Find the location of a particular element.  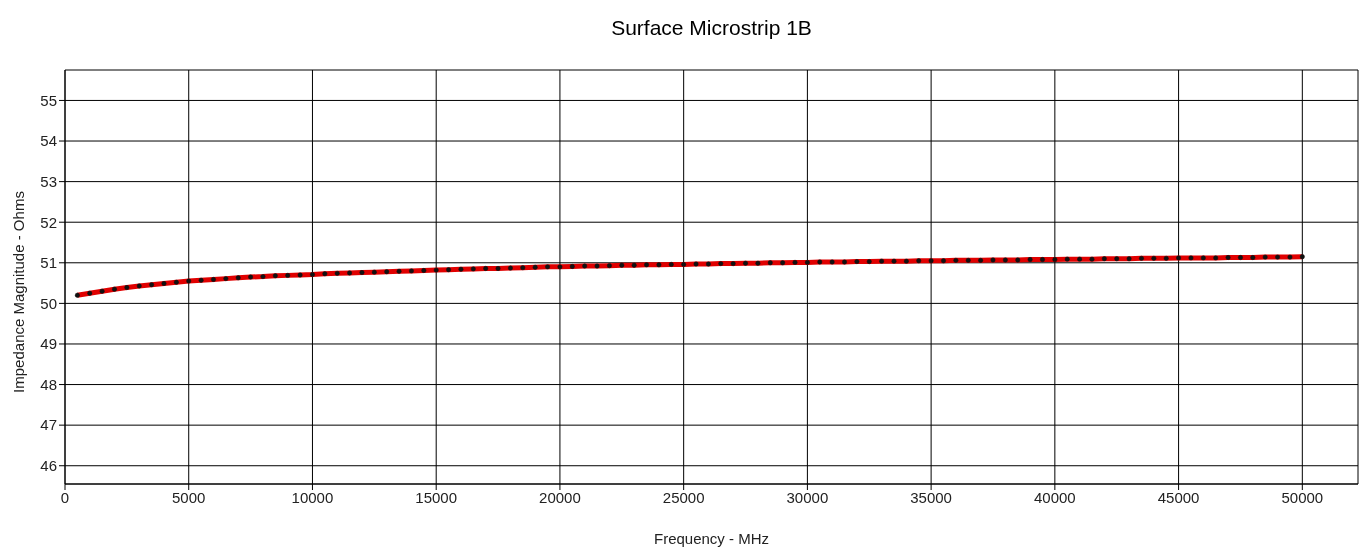

x-tick-label: 45000 is located at coordinates (1178, 497).